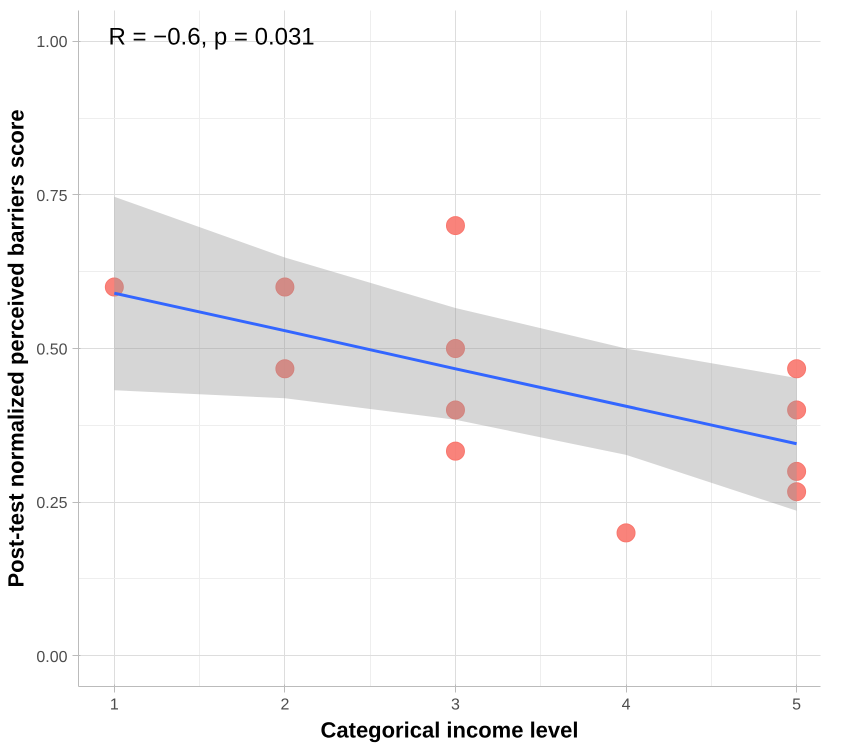 Image resolution: width=841 pixels, height=751 pixels. I want to click on y-tick-label: 0.75, so click(52, 196).